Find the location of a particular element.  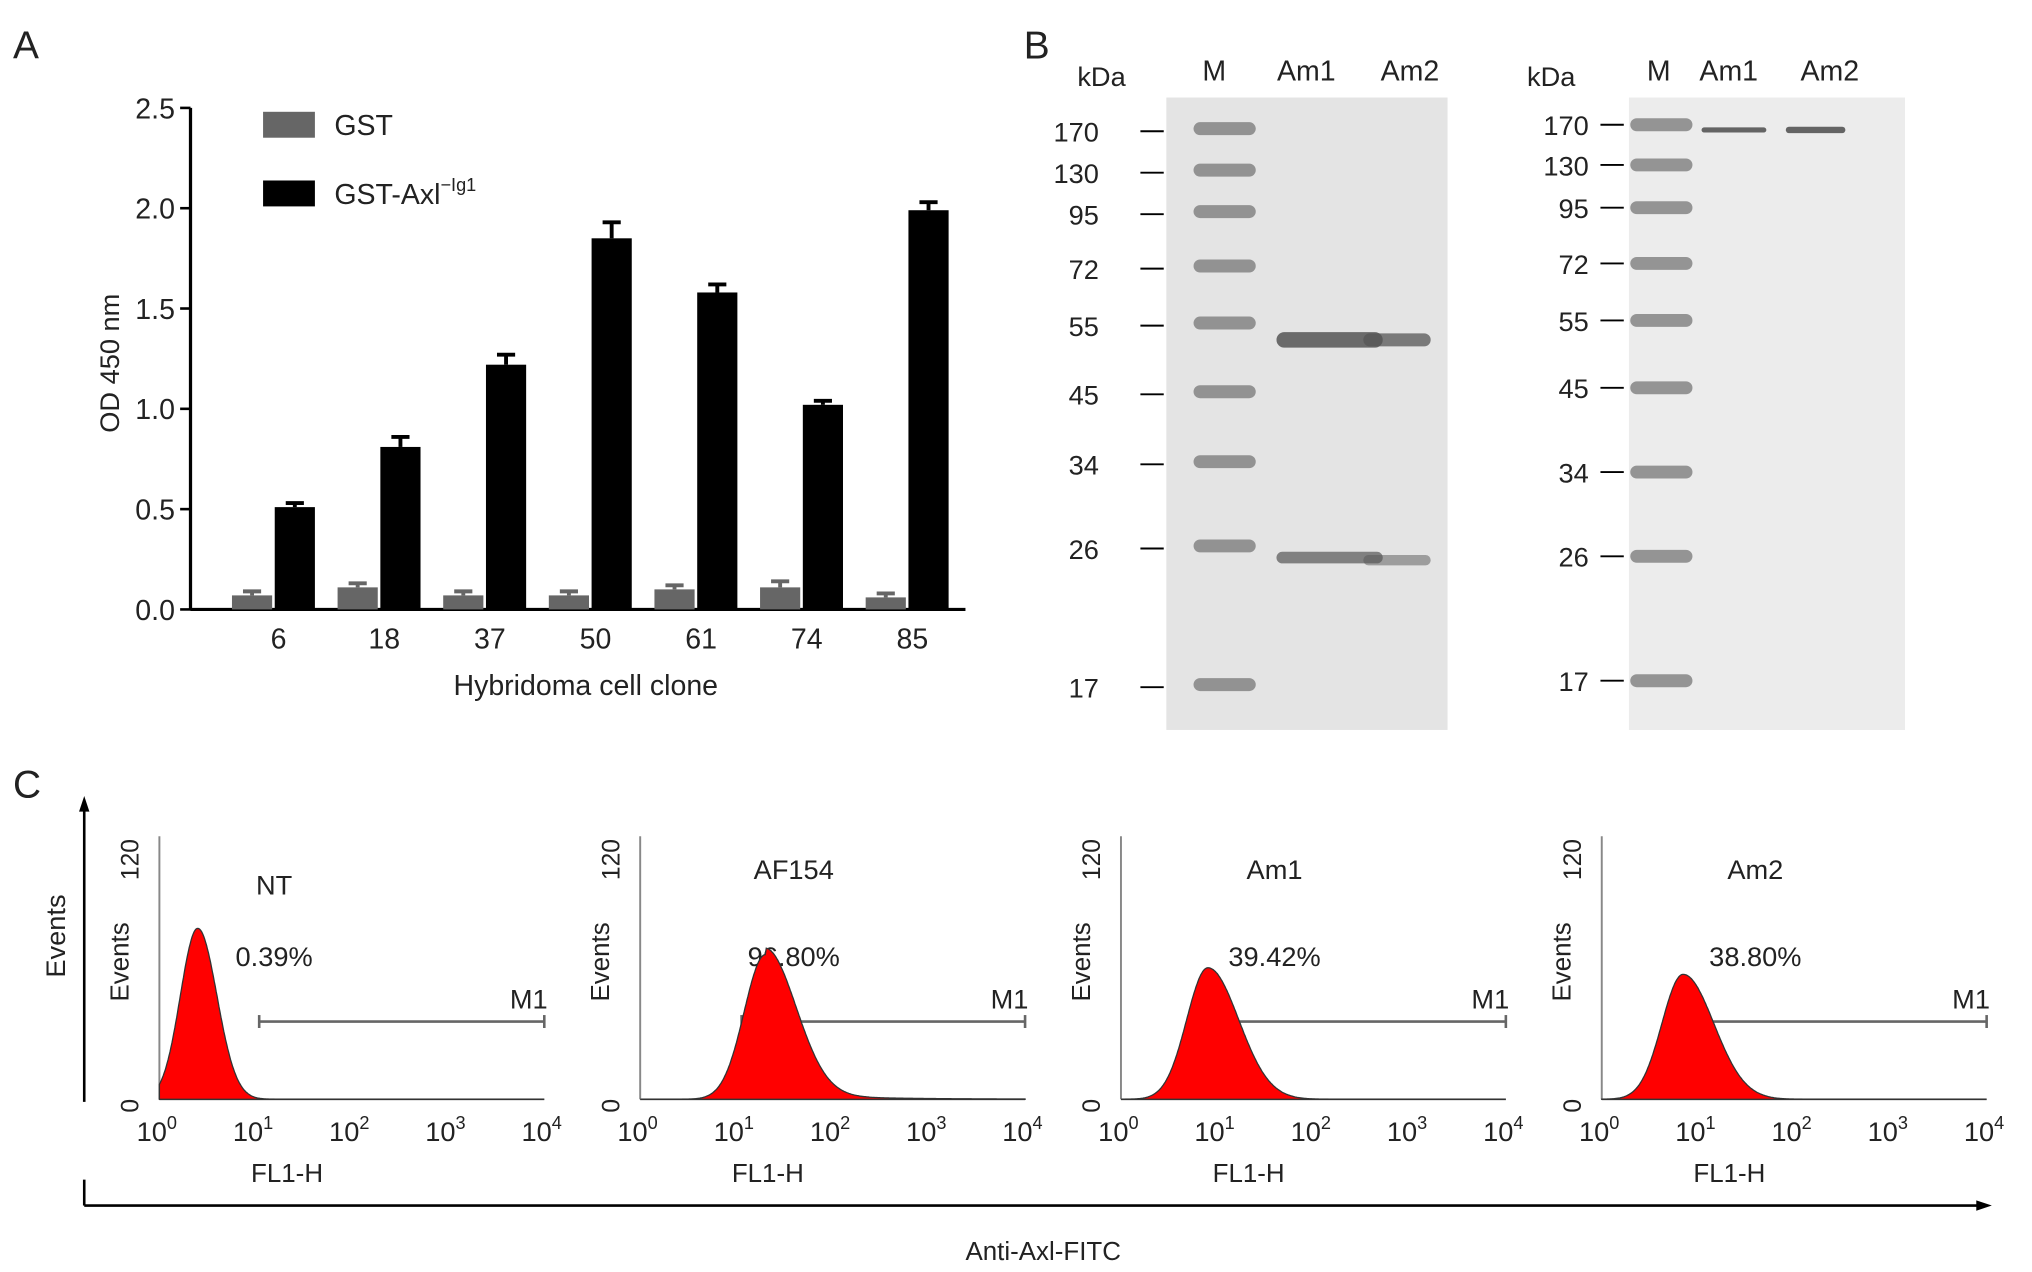

x-tick-label: 74 is located at coordinates (807, 639).